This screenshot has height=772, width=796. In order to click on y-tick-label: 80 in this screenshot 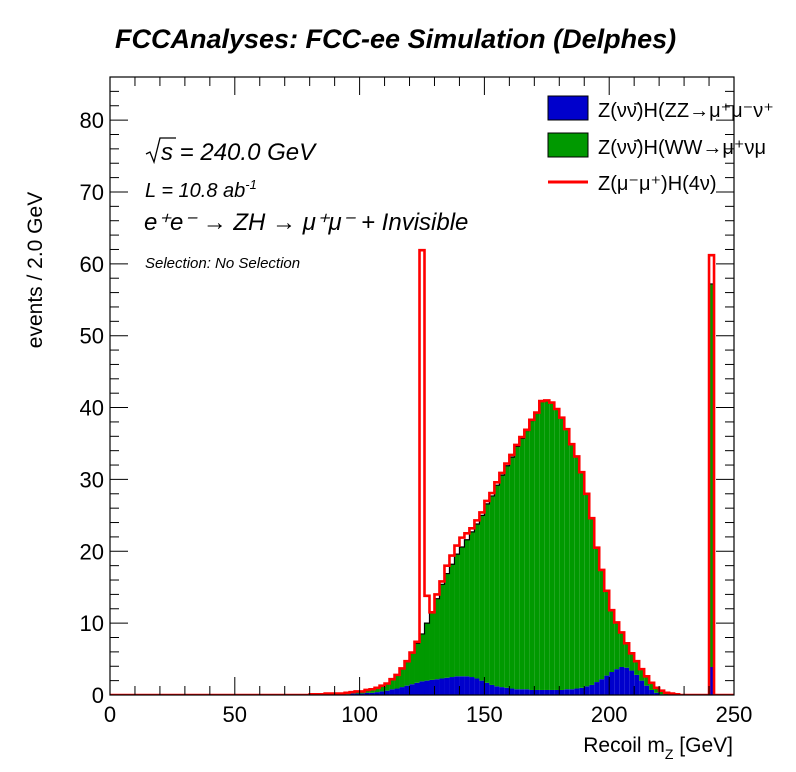, I will do `click(92, 120)`.